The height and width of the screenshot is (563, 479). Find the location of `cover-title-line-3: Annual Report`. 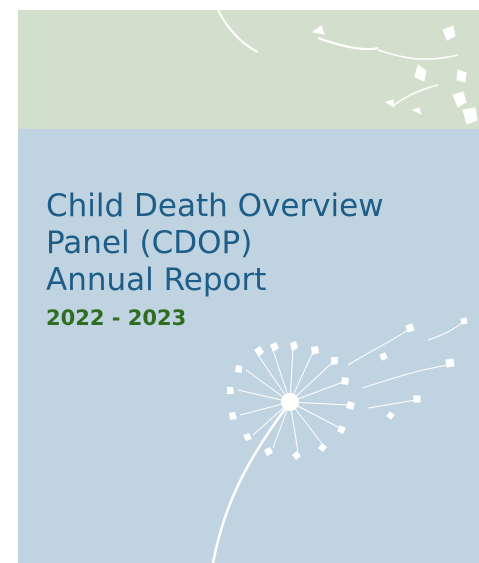

cover-title-line-3: Annual Report is located at coordinates (156, 280).